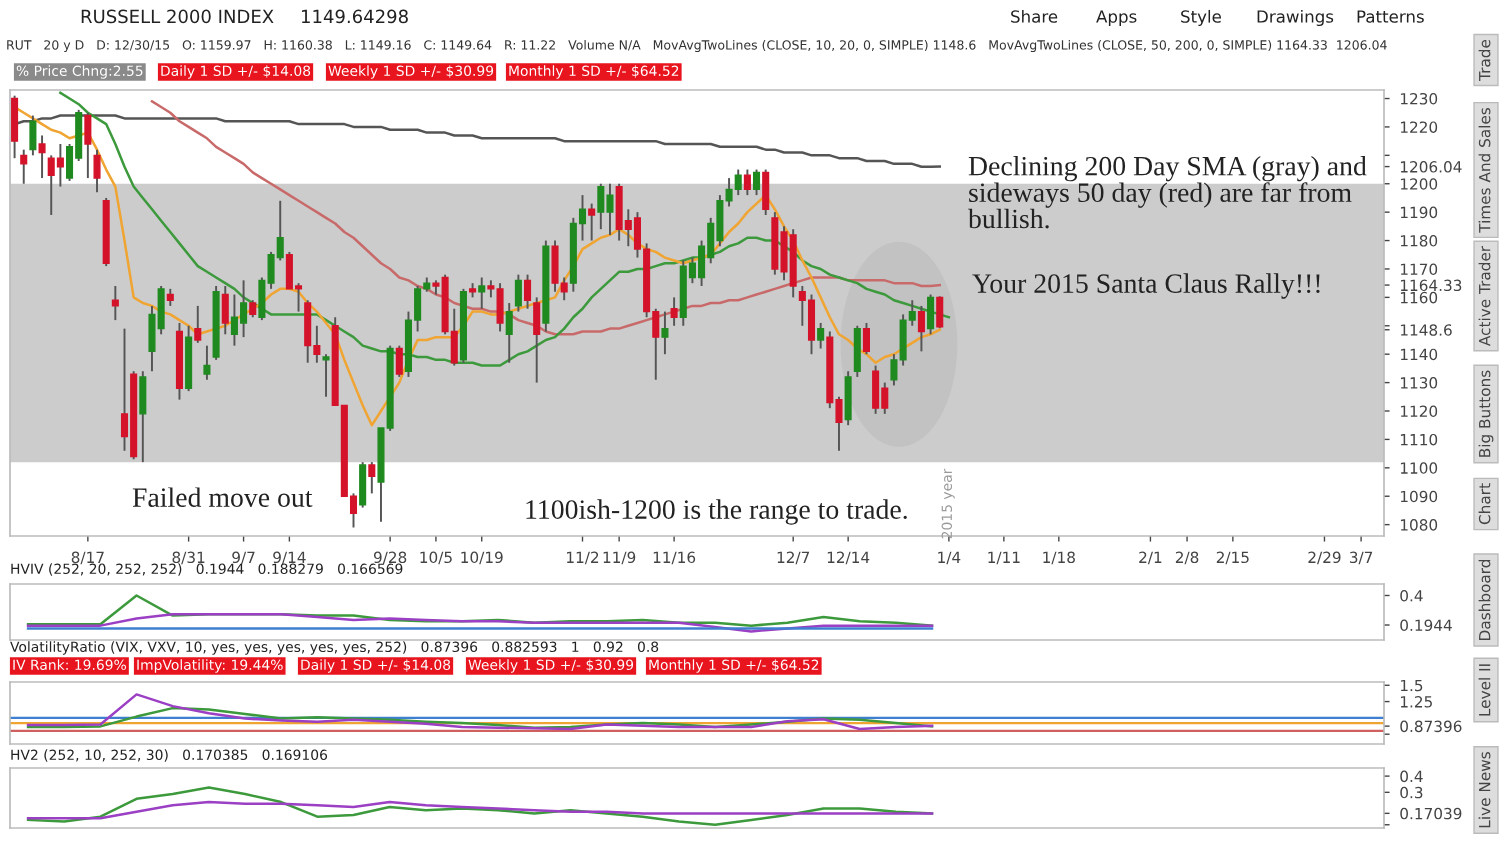  I want to click on annotation: 1100ish-1200 is the range to trade., so click(716, 512).